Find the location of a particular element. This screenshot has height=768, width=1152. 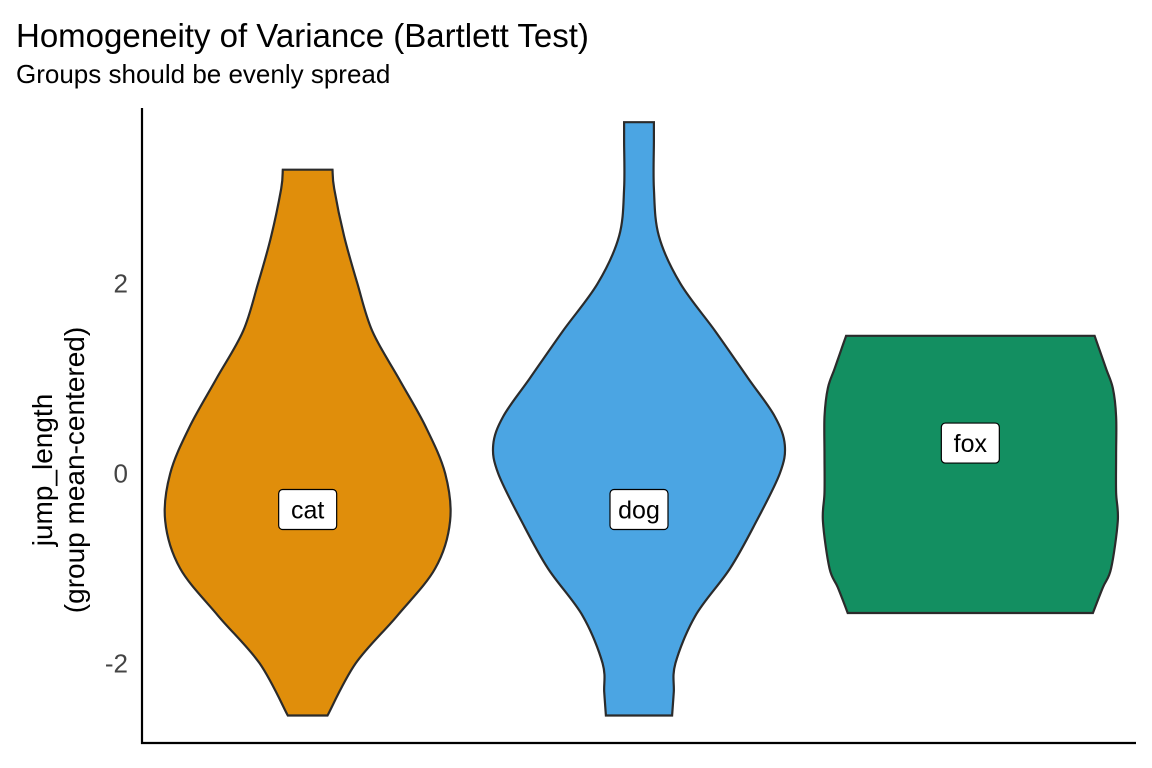

y-tick-label: -2 is located at coordinates (116, 663).